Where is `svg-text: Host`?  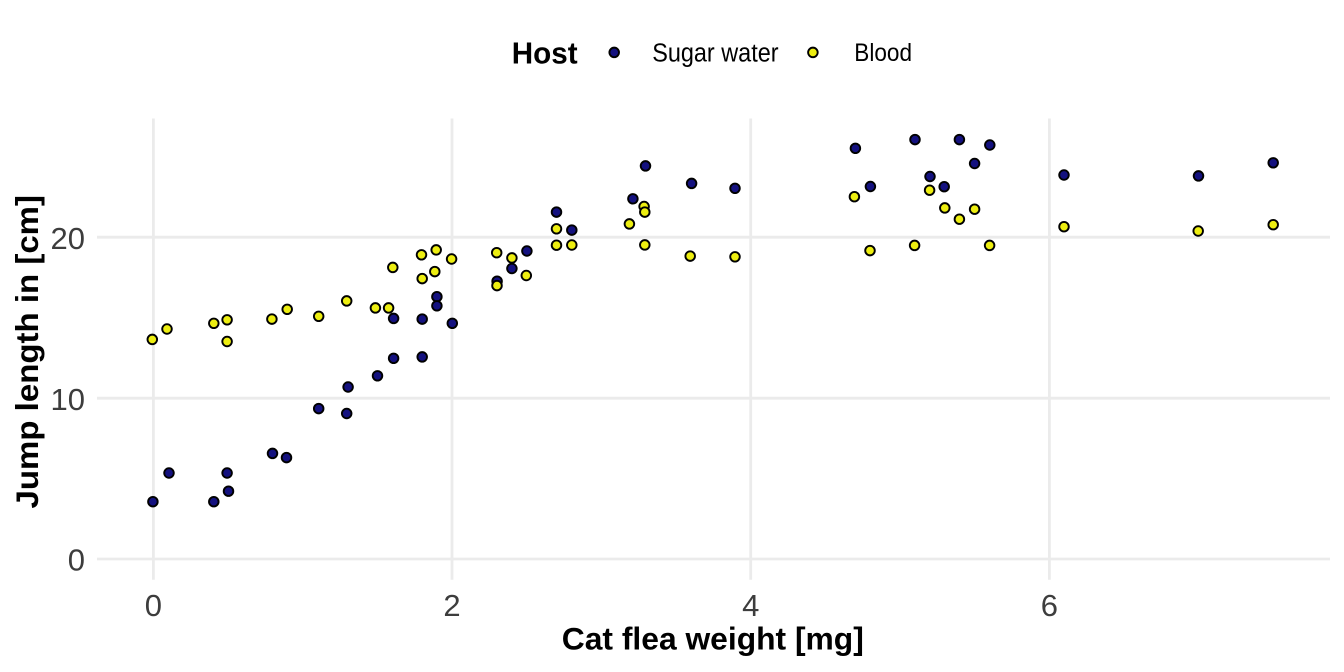 svg-text: Host is located at coordinates (545, 53).